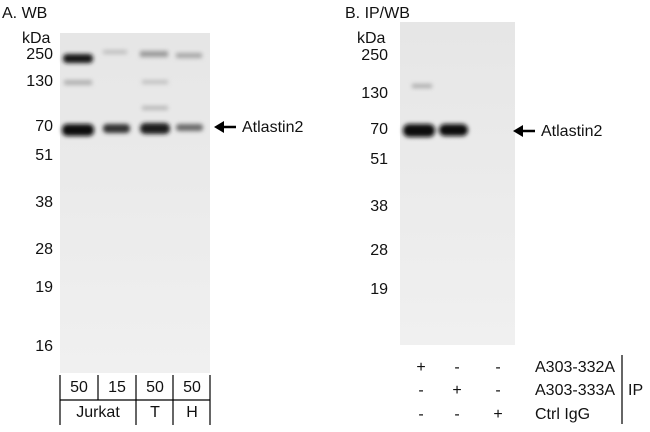 Image resolution: width=650 pixels, height=432 pixels. What do you see at coordinates (457, 183) in the screenshot?
I see `blot` at bounding box center [457, 183].